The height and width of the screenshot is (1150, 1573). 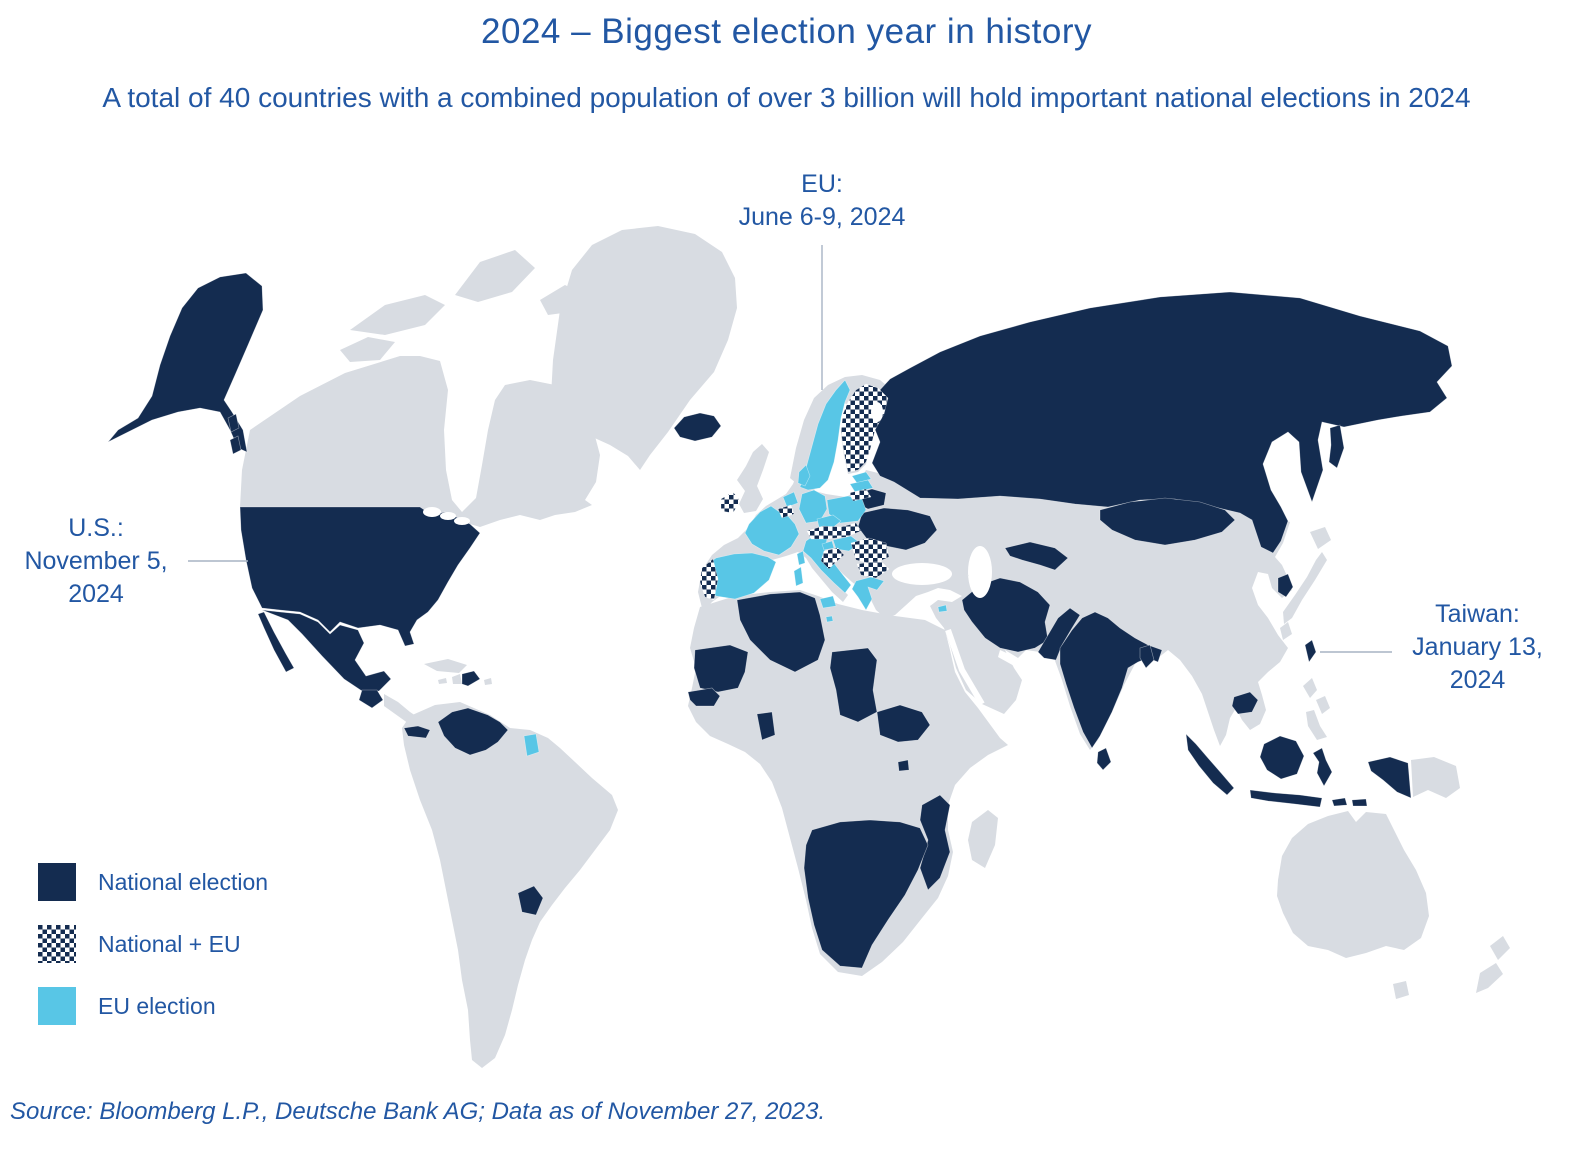 What do you see at coordinates (868, 593) in the screenshot?
I see `region-greece` at bounding box center [868, 593].